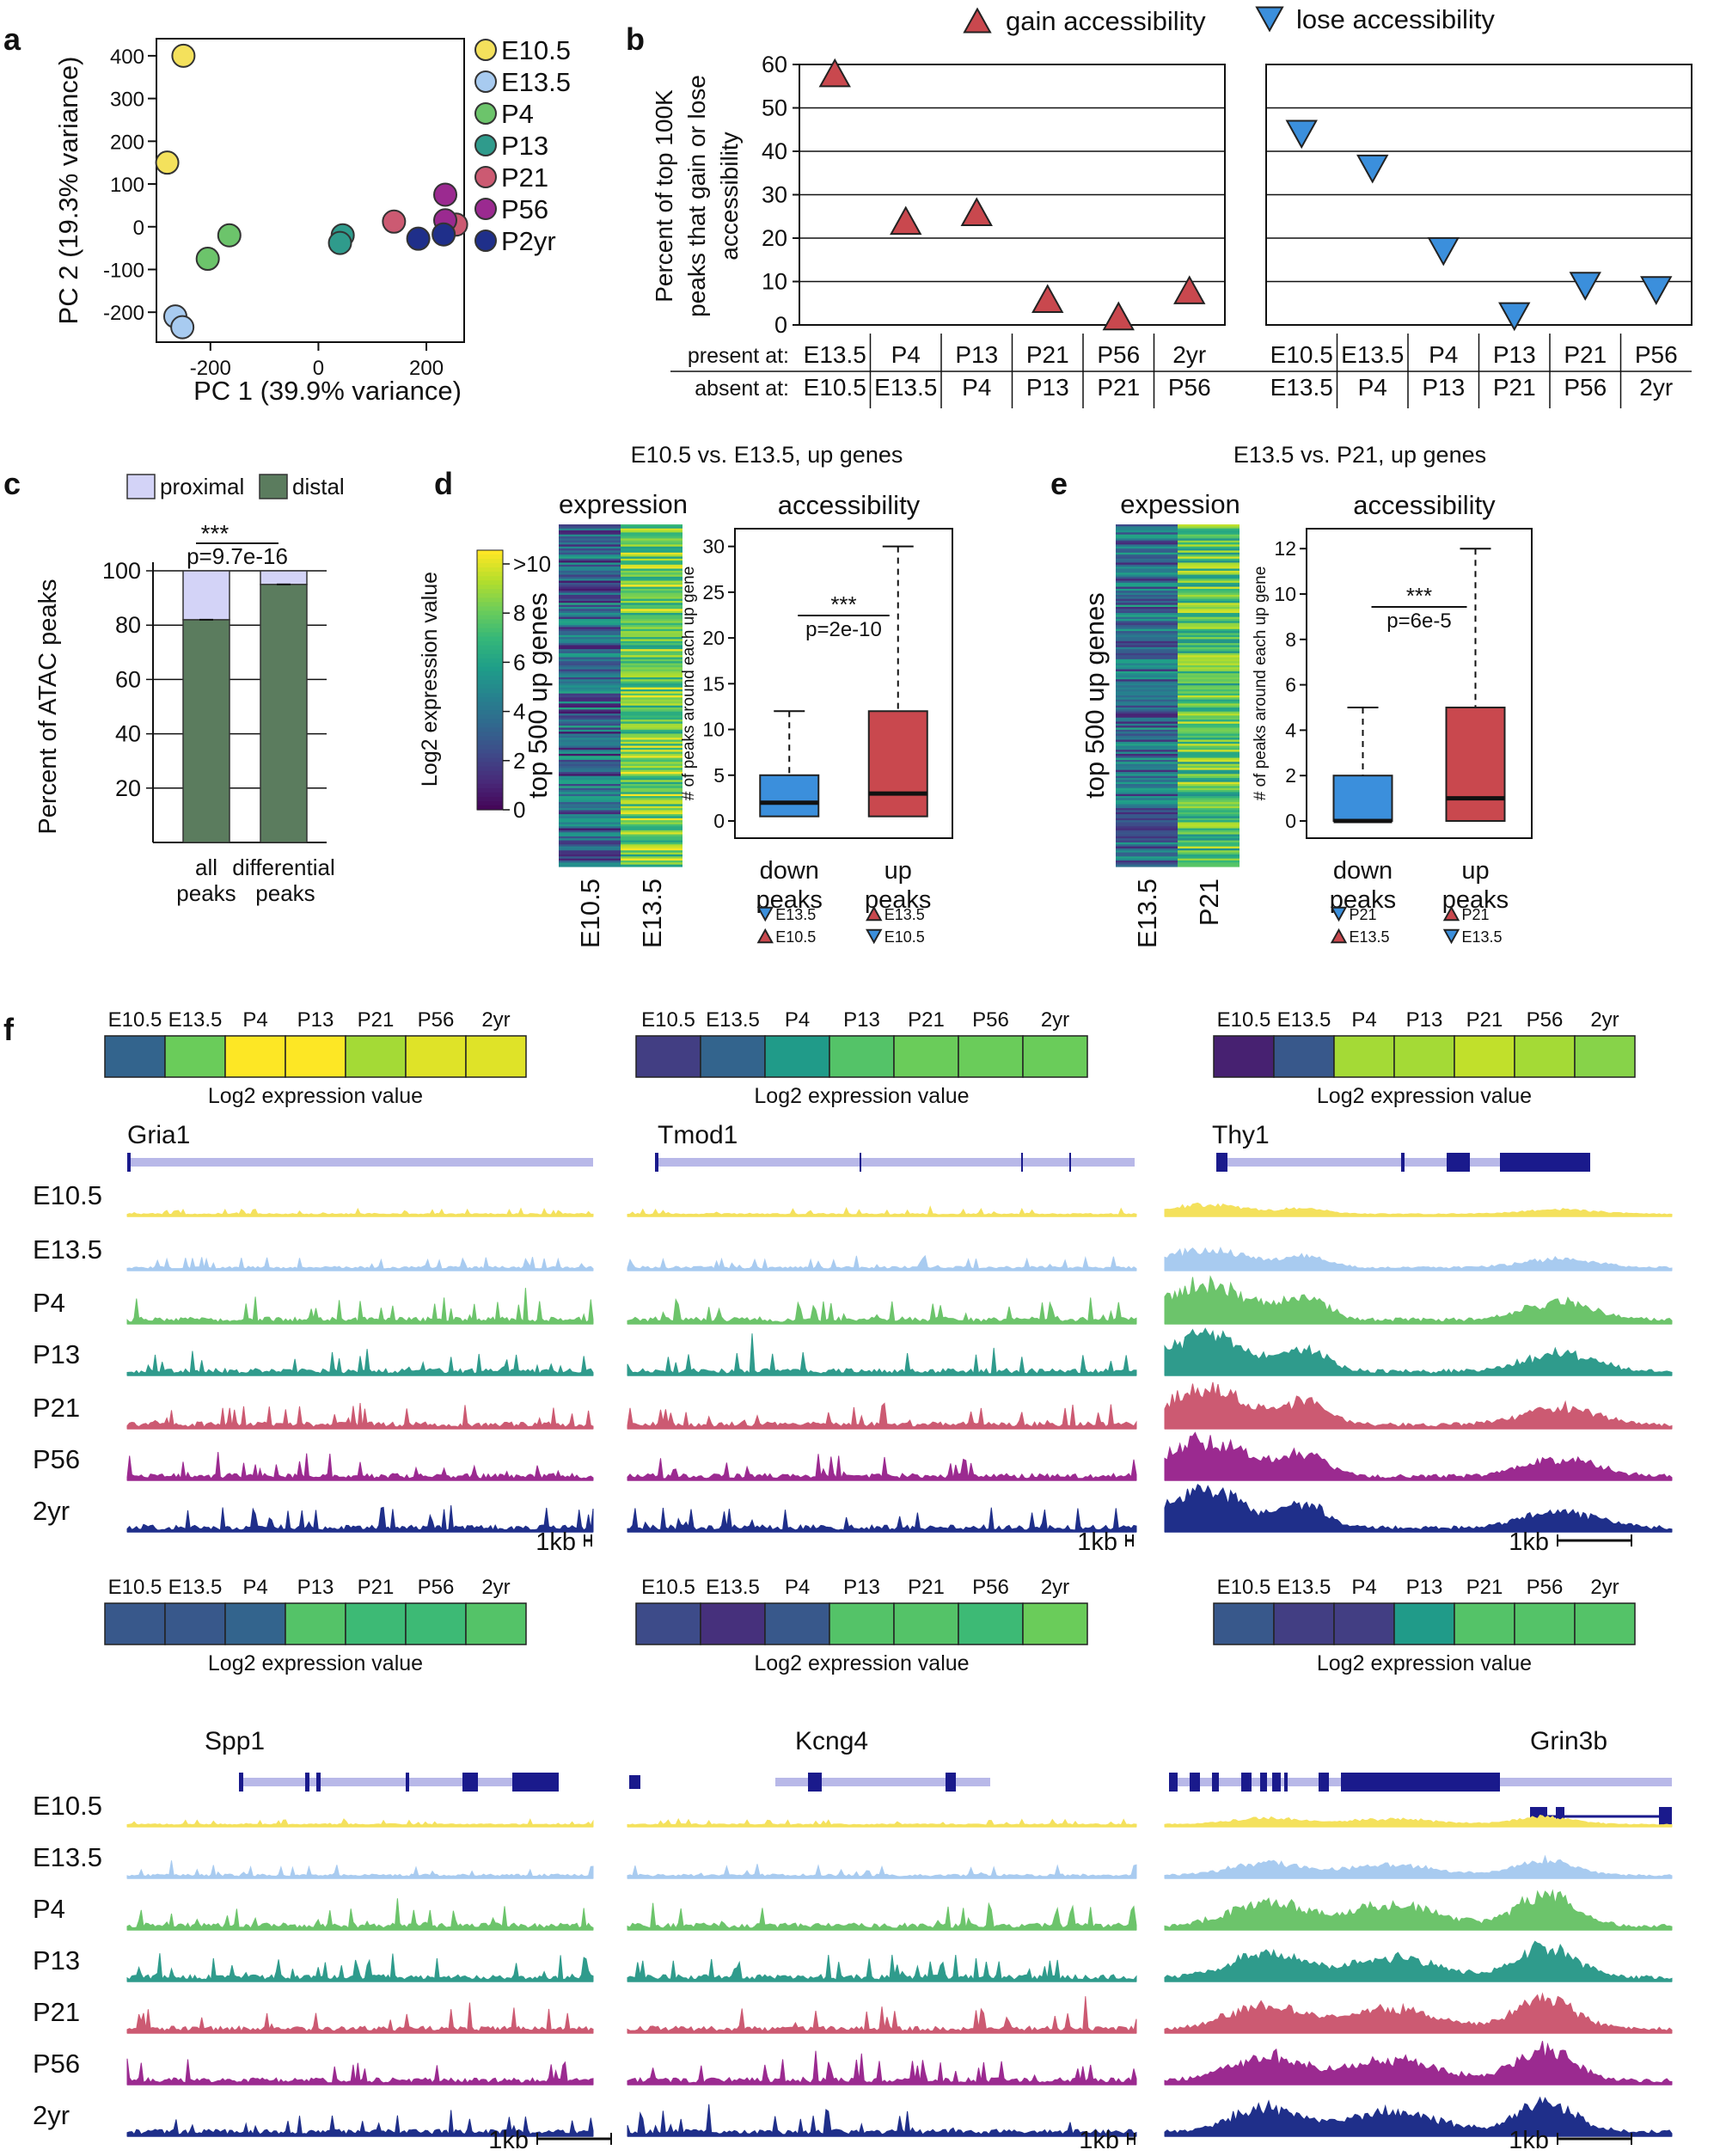  Describe the element at coordinates (123, 313) in the screenshot. I see `y-tick-label: -200` at that location.